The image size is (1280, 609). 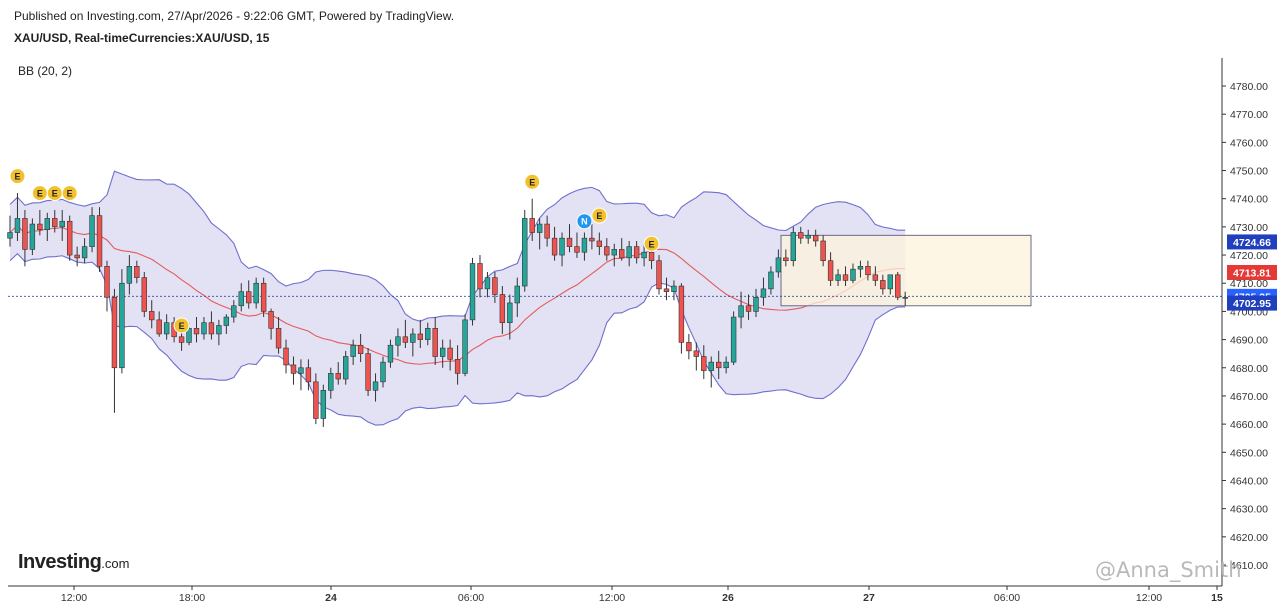 I want to click on y-tick-label: 4630.00, so click(x=1249, y=510).